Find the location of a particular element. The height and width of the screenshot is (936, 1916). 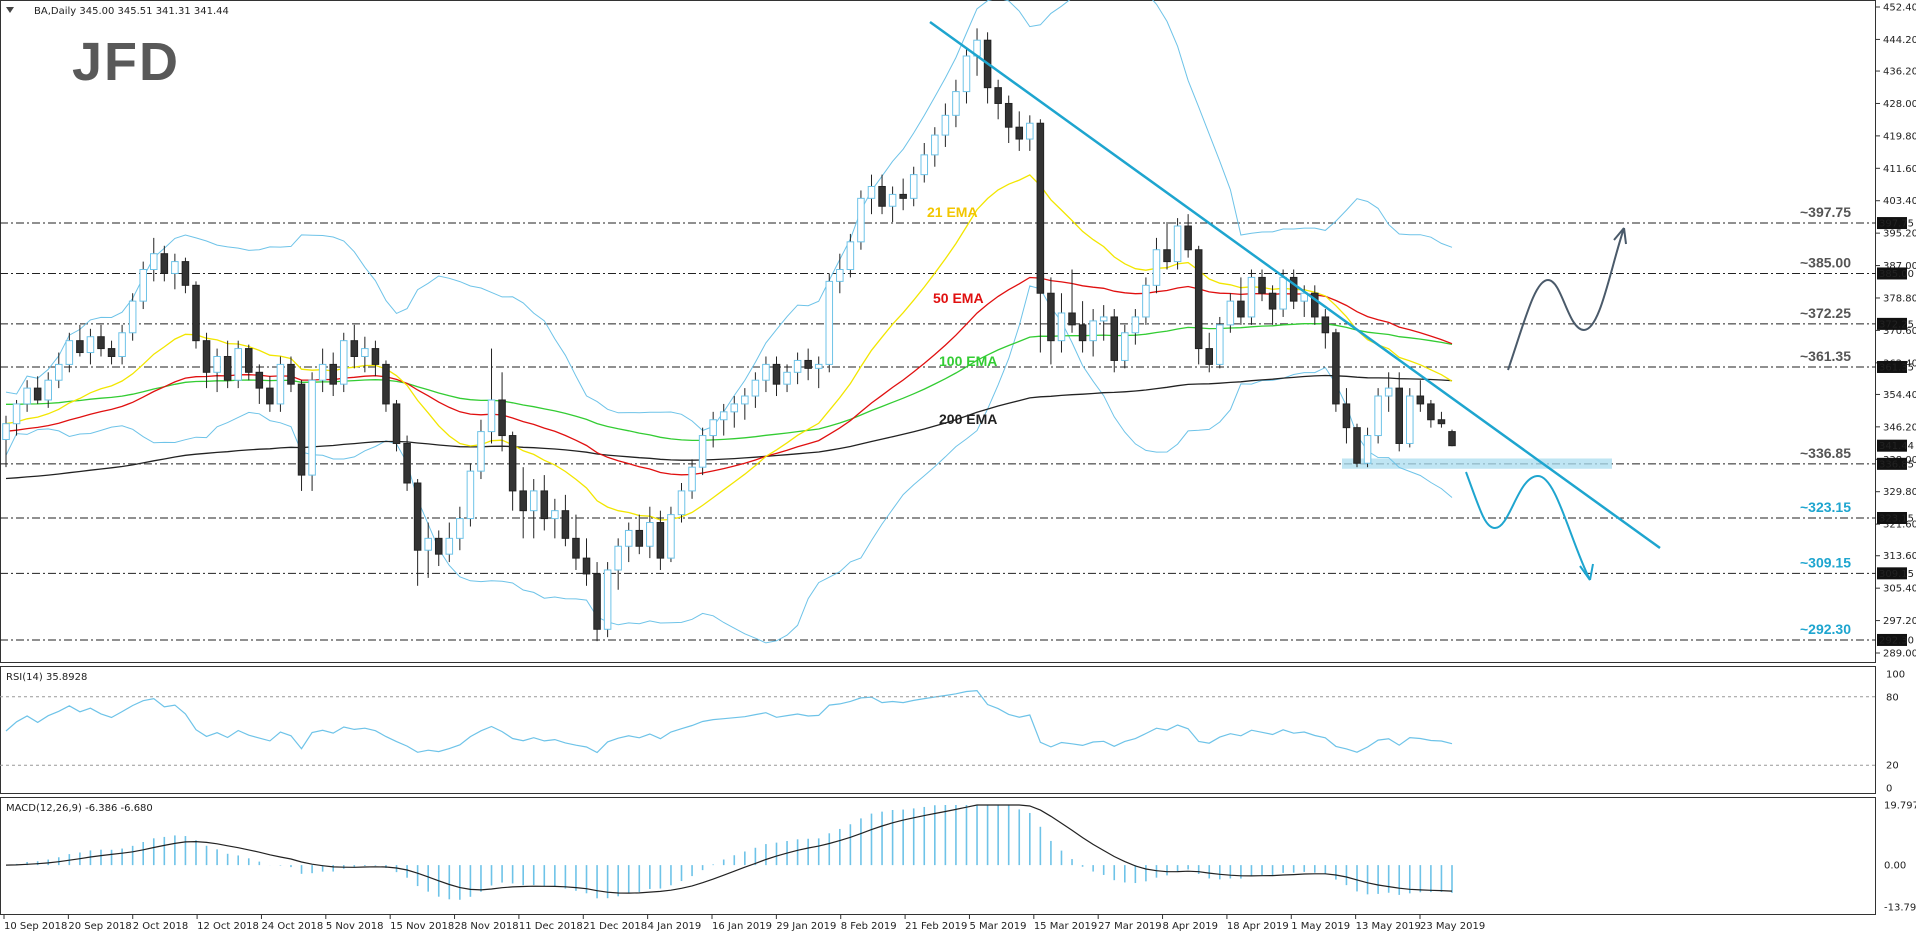

price-tick-label: 346.20 is located at coordinates (1899, 427).